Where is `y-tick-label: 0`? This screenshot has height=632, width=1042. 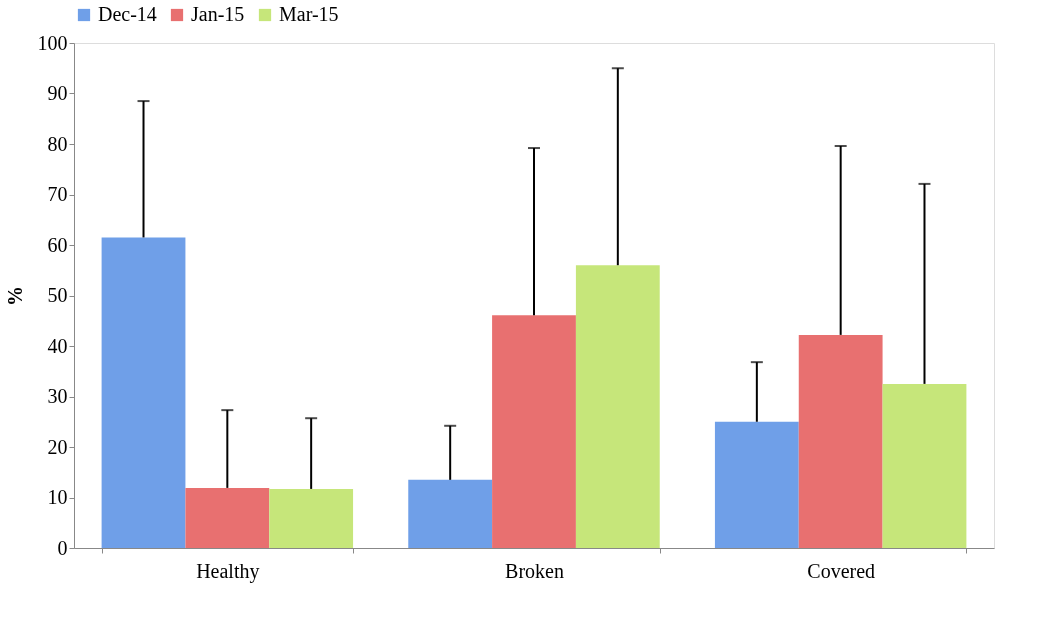
y-tick-label: 0 is located at coordinates (62, 547).